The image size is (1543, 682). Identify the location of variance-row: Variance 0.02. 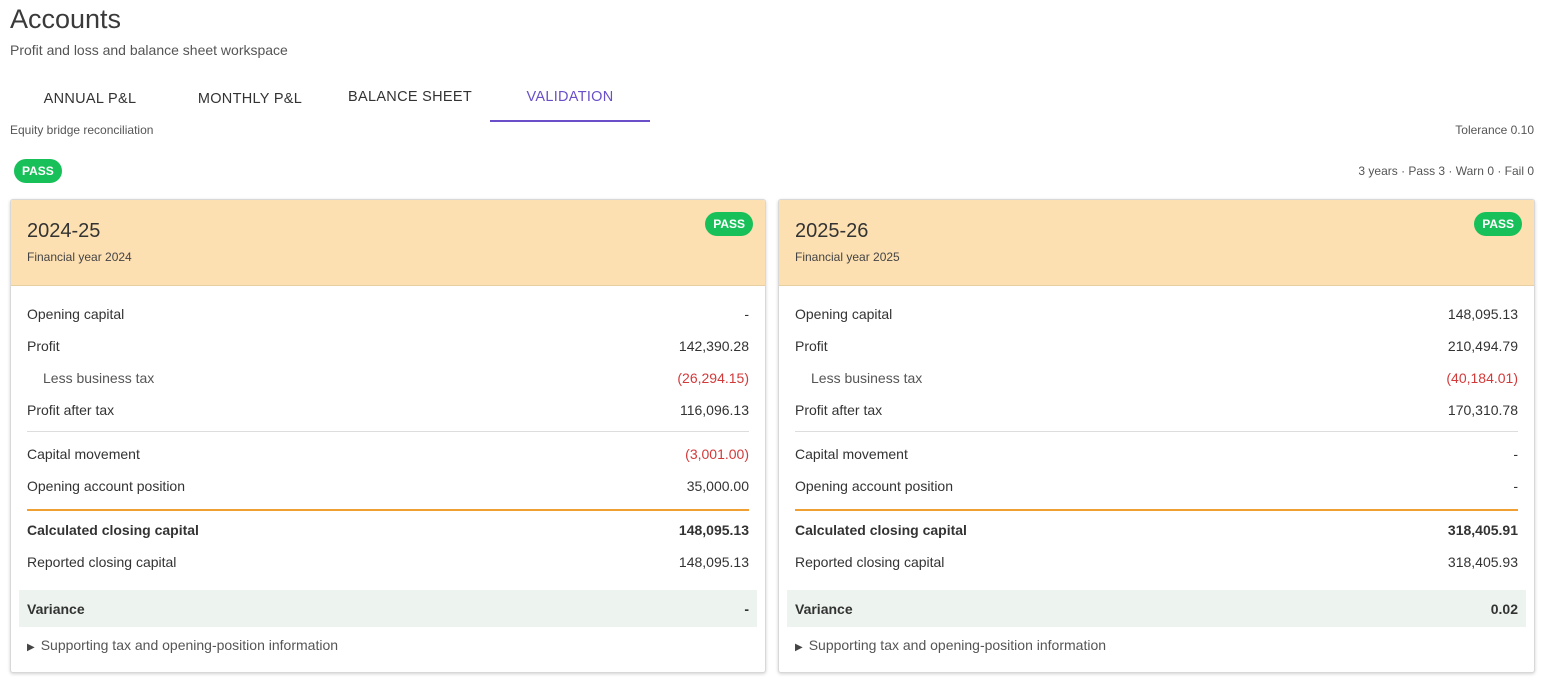
(1156, 608).